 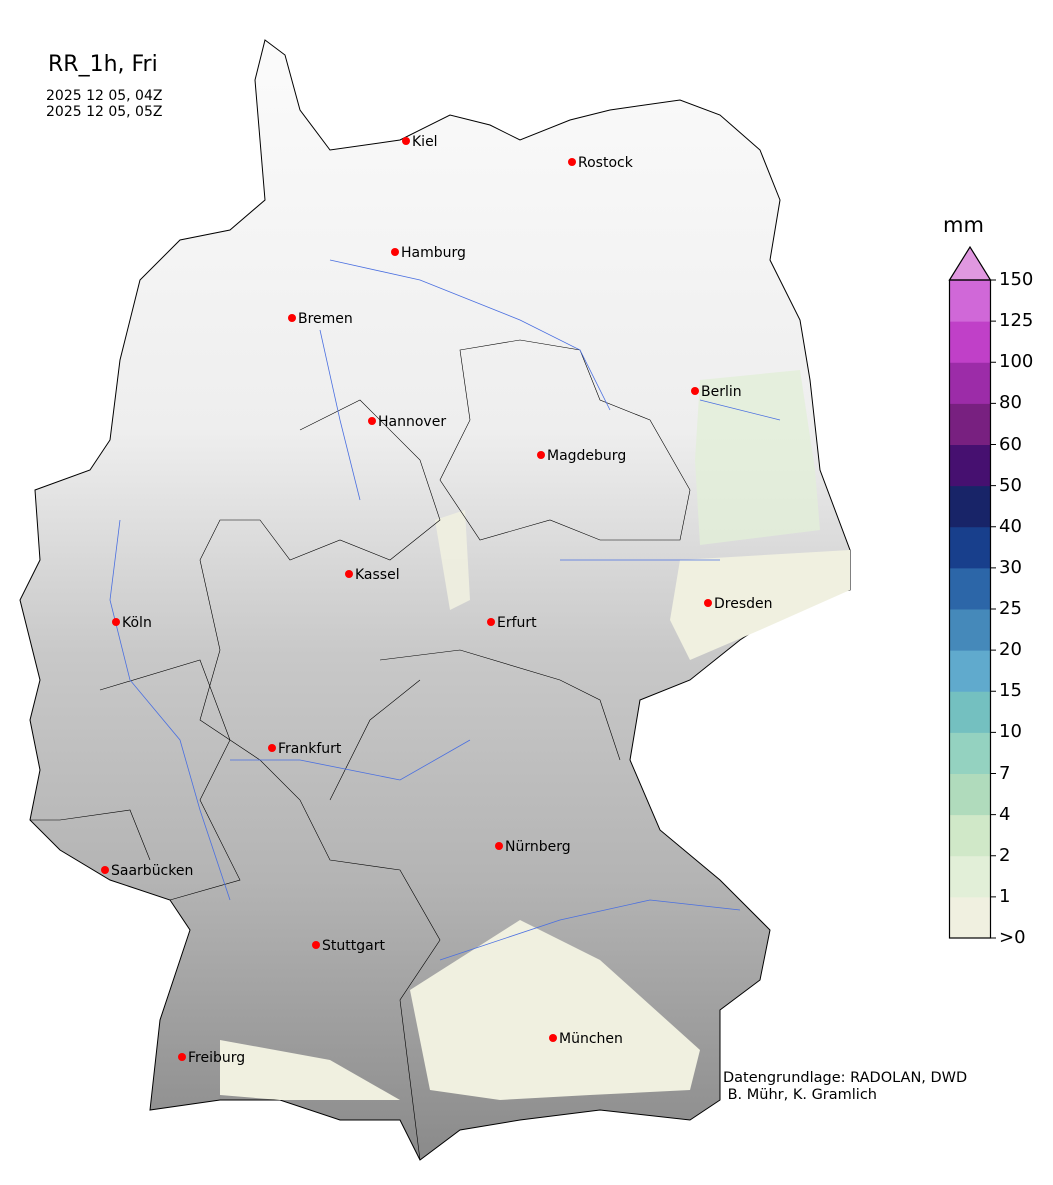 I want to click on colorbar-tick-label: 100, so click(x=1016, y=362).